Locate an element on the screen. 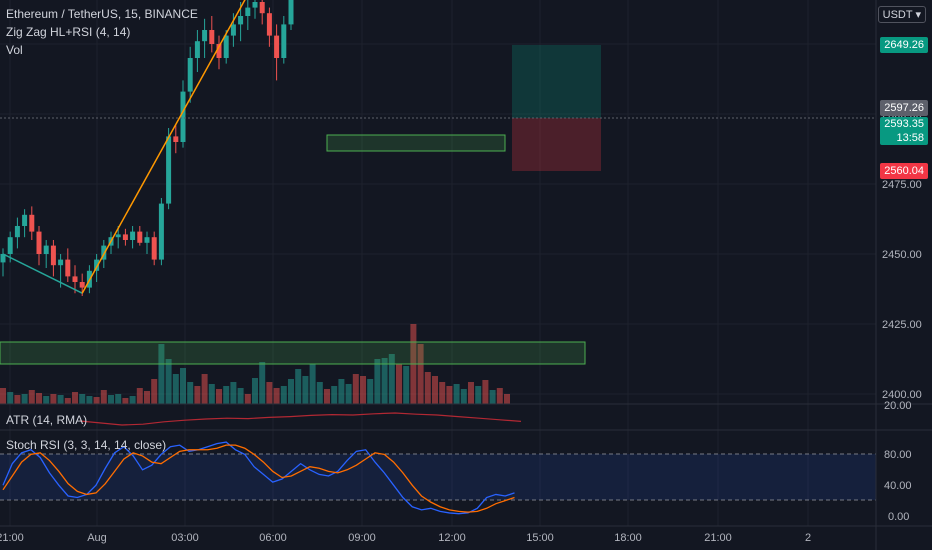  time-tick-label: 18:00 is located at coordinates (628, 538).